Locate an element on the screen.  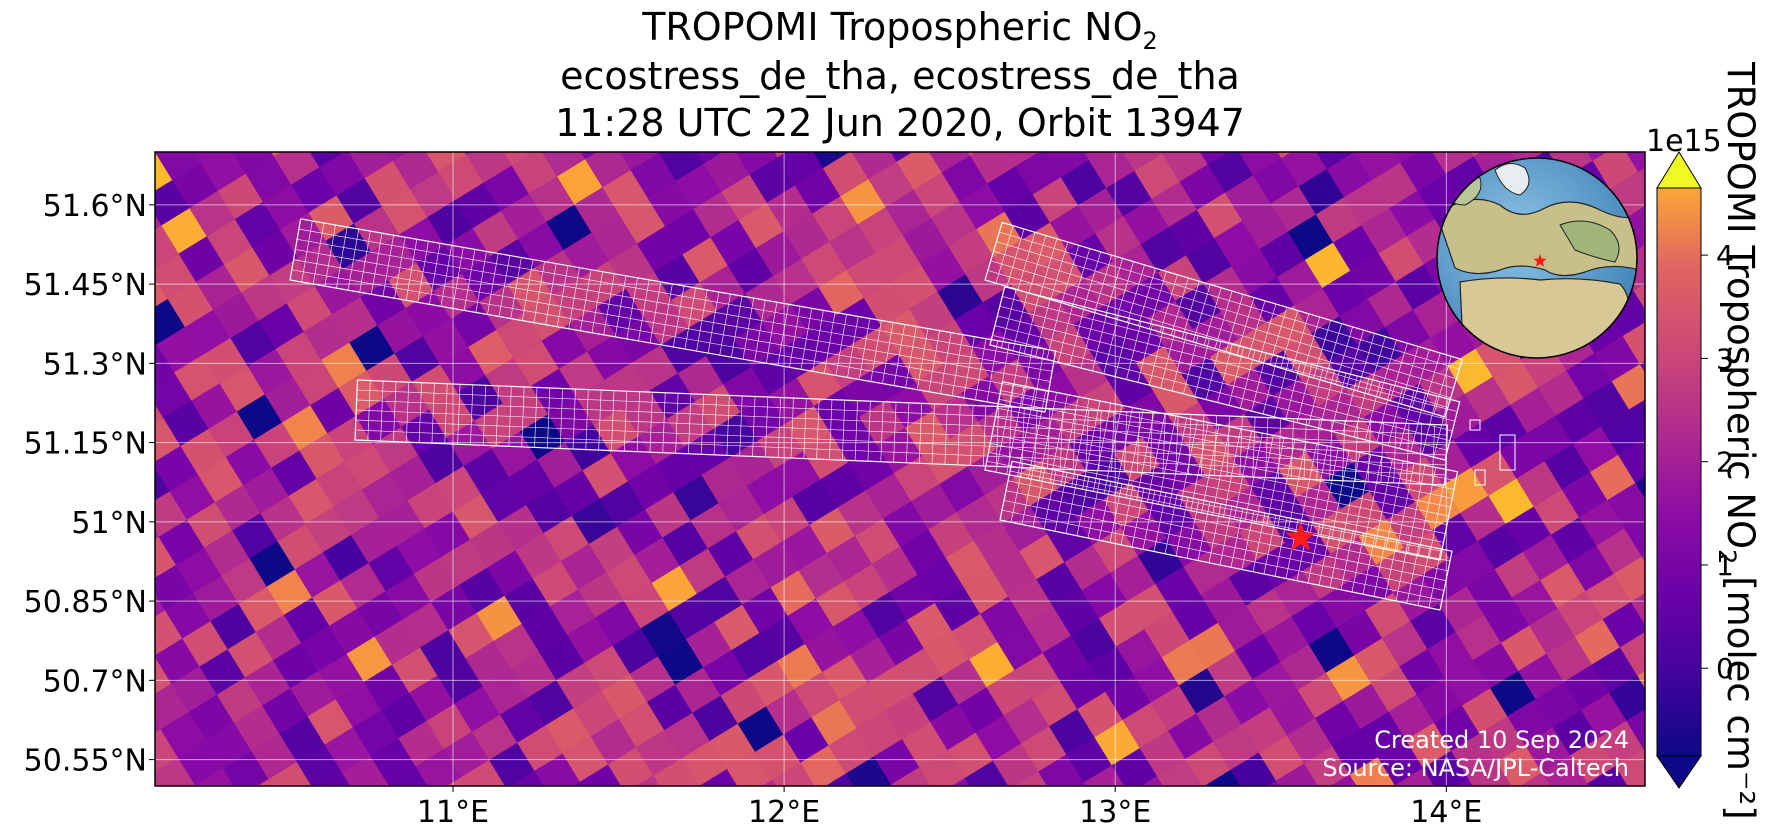
colorbar-tick-label: 0 is located at coordinates (1725, 668).